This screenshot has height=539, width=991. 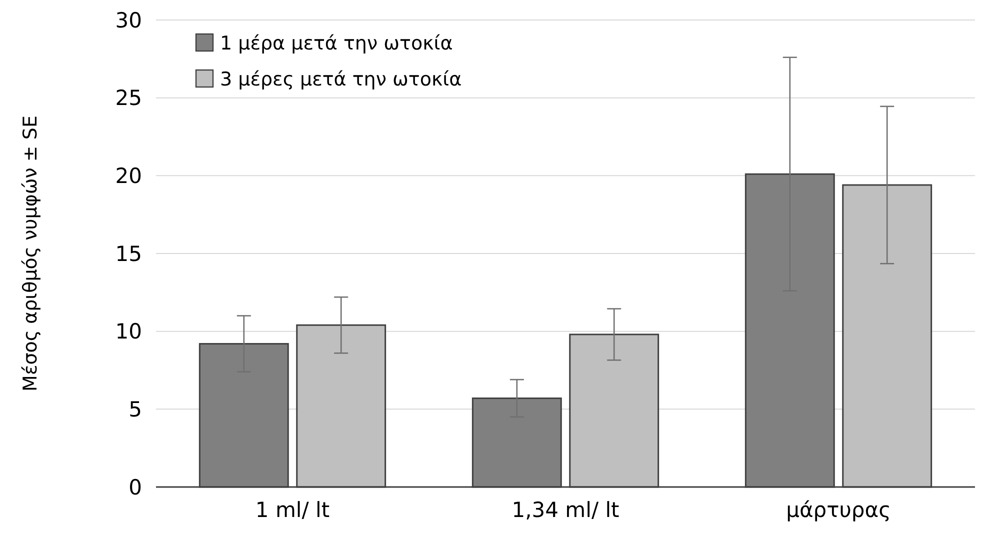 What do you see at coordinates (135, 487) in the screenshot?
I see `y-tick-label: 0` at bounding box center [135, 487].